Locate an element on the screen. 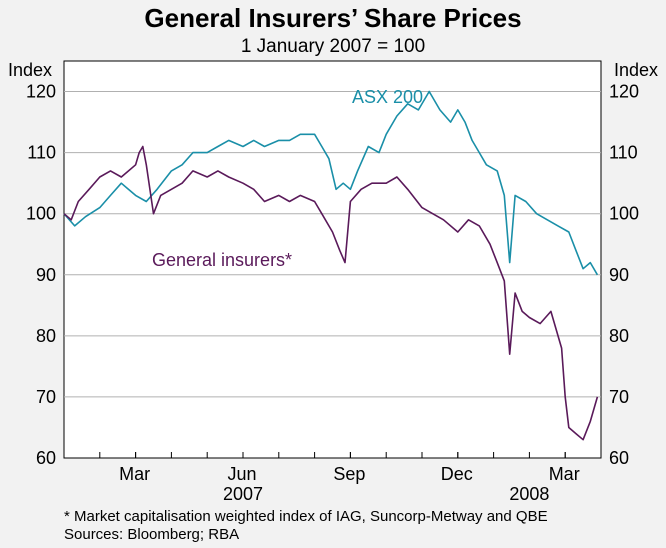 This screenshot has height=548, width=666. asx-200-series-label: ASX 200 is located at coordinates (387, 97).